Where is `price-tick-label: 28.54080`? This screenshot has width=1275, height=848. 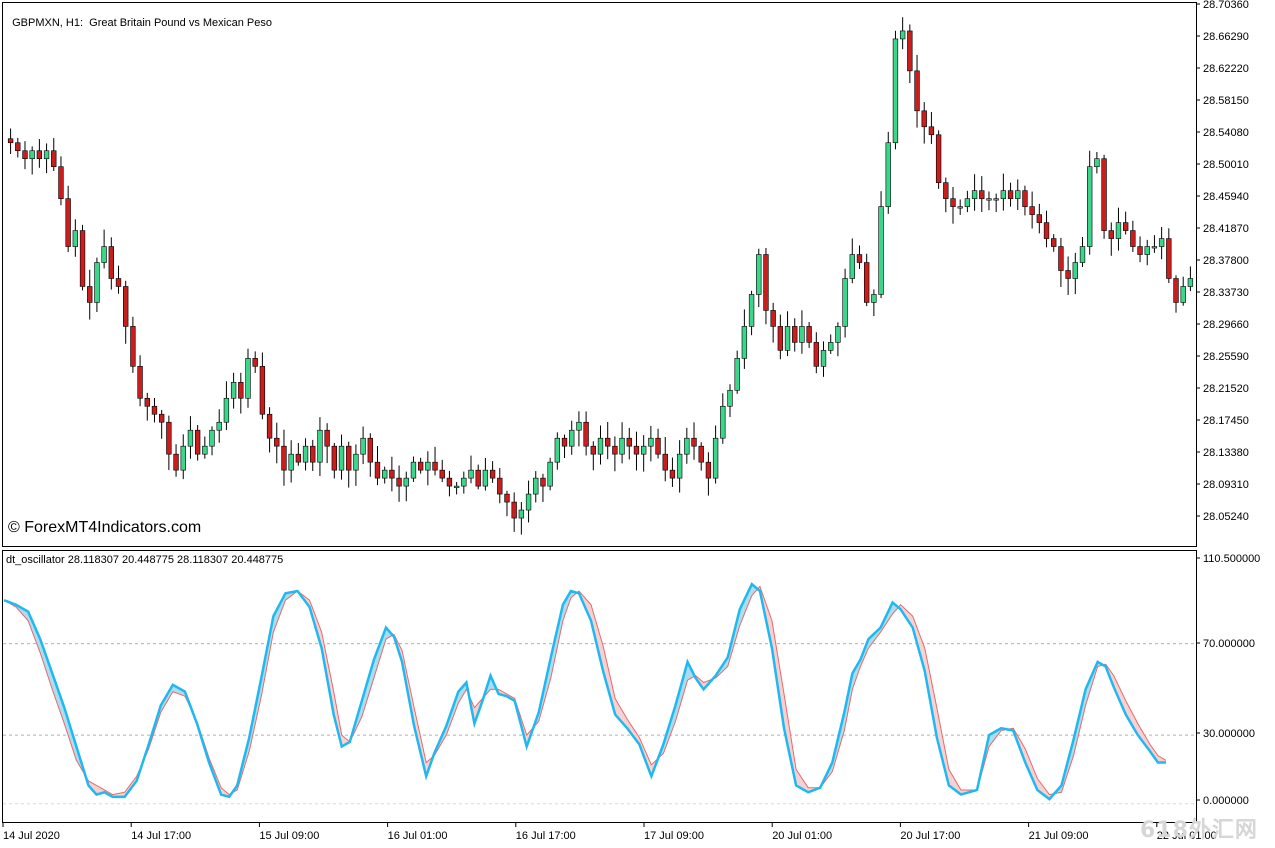
price-tick-label: 28.54080 is located at coordinates (1226, 133).